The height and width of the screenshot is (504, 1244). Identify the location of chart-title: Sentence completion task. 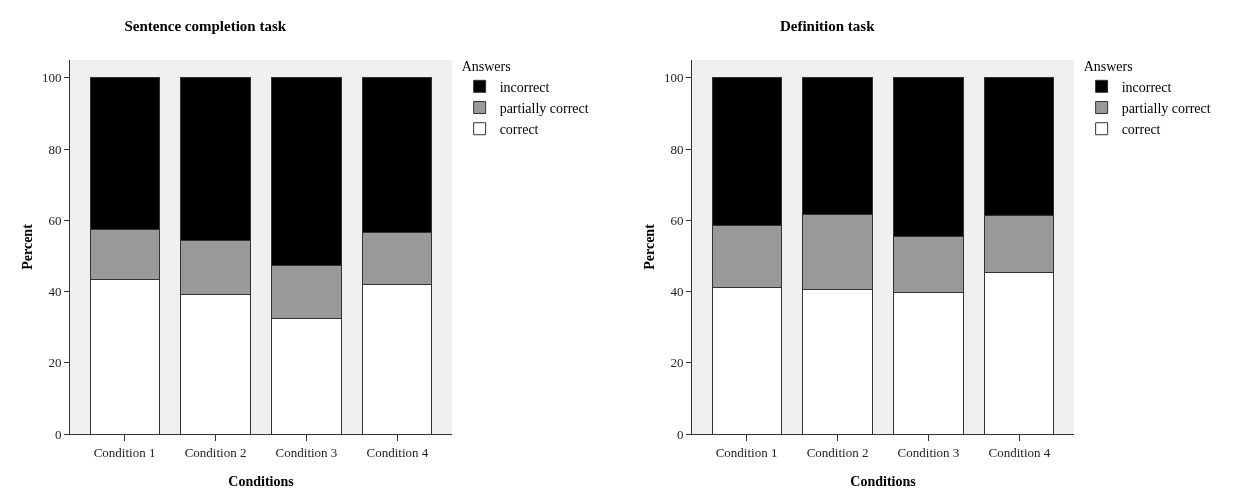
(205, 25).